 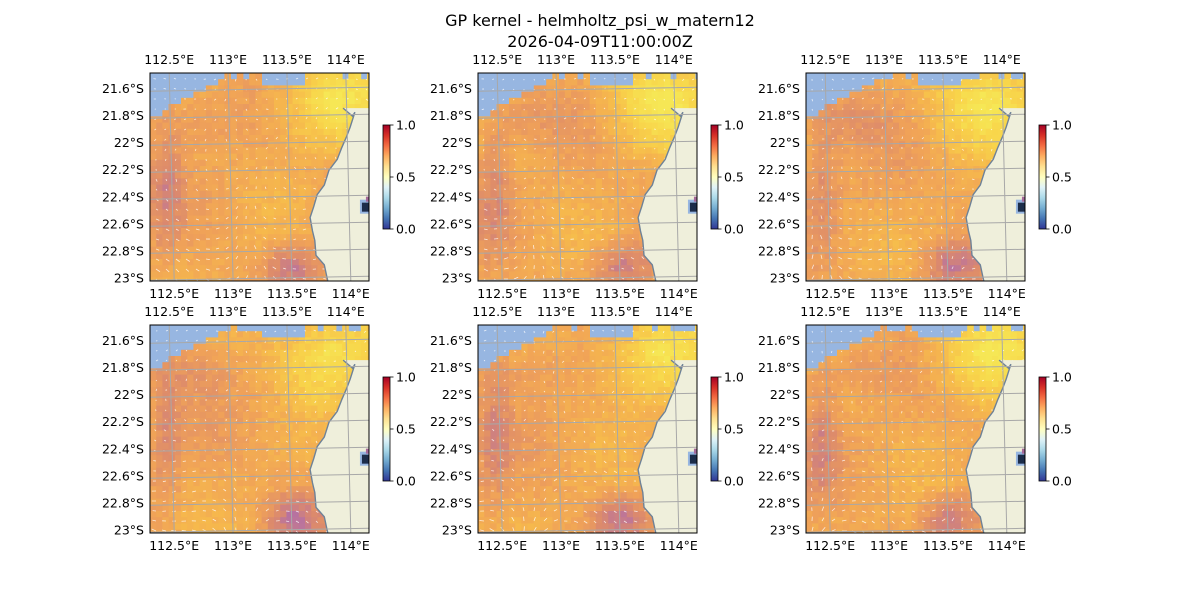 What do you see at coordinates (915, 177) in the screenshot?
I see `map-frame` at bounding box center [915, 177].